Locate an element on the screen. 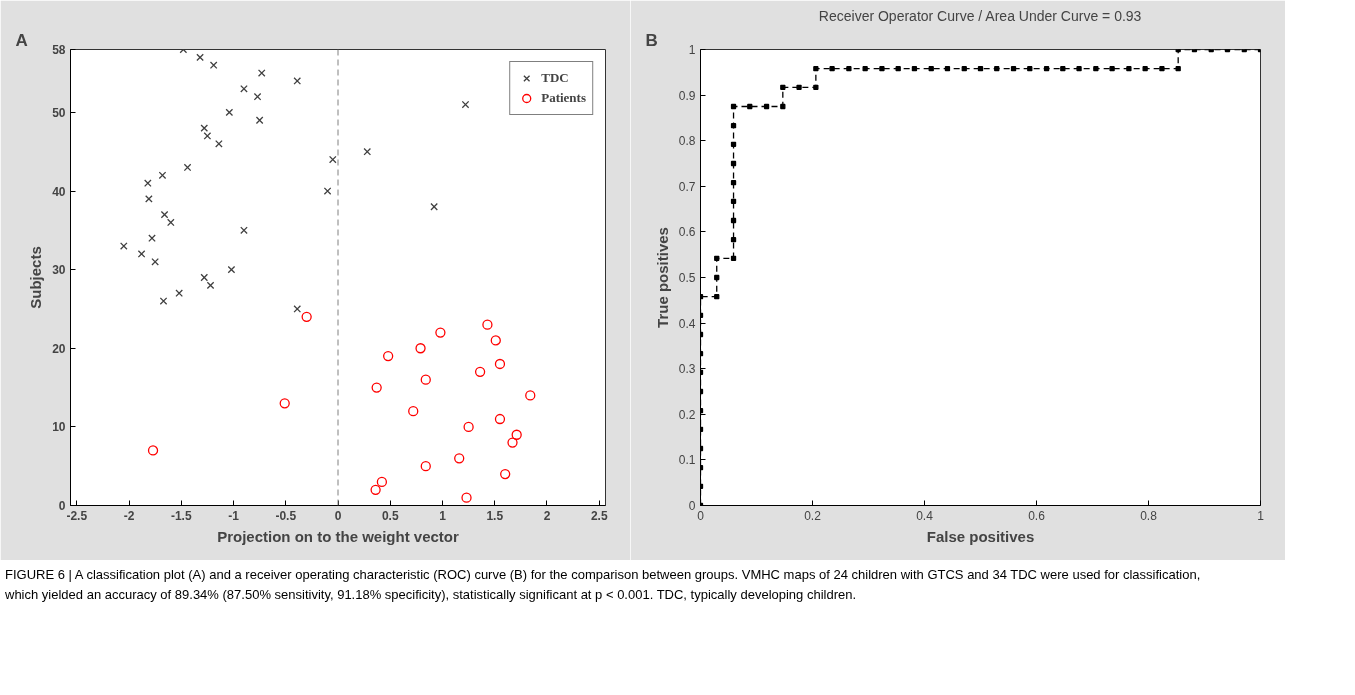  x-tick-label: 0 is located at coordinates (338, 515).